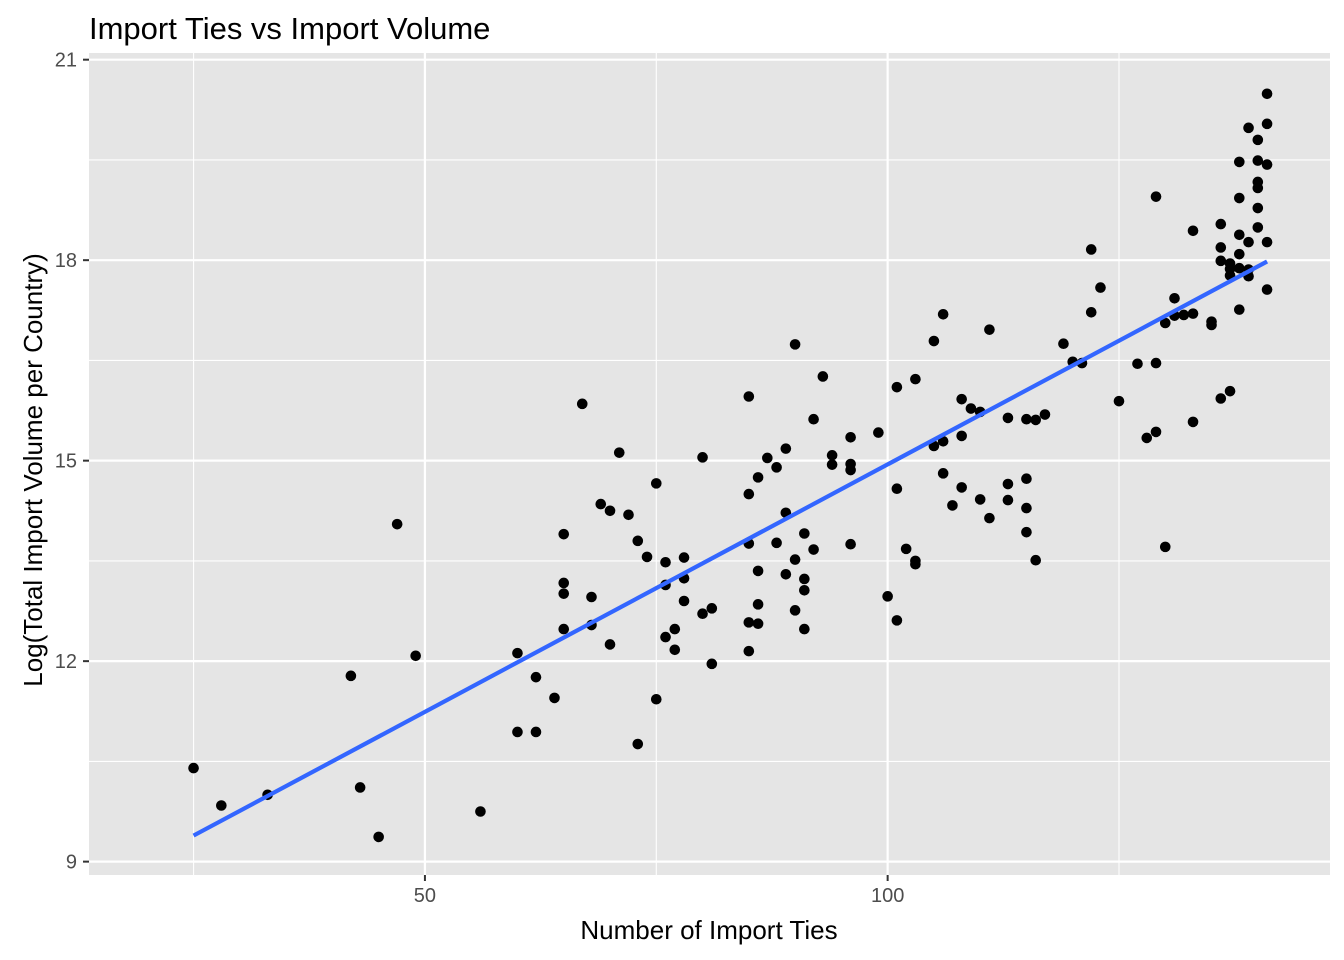  I want to click on y-tick-label: 12, so click(66, 662).